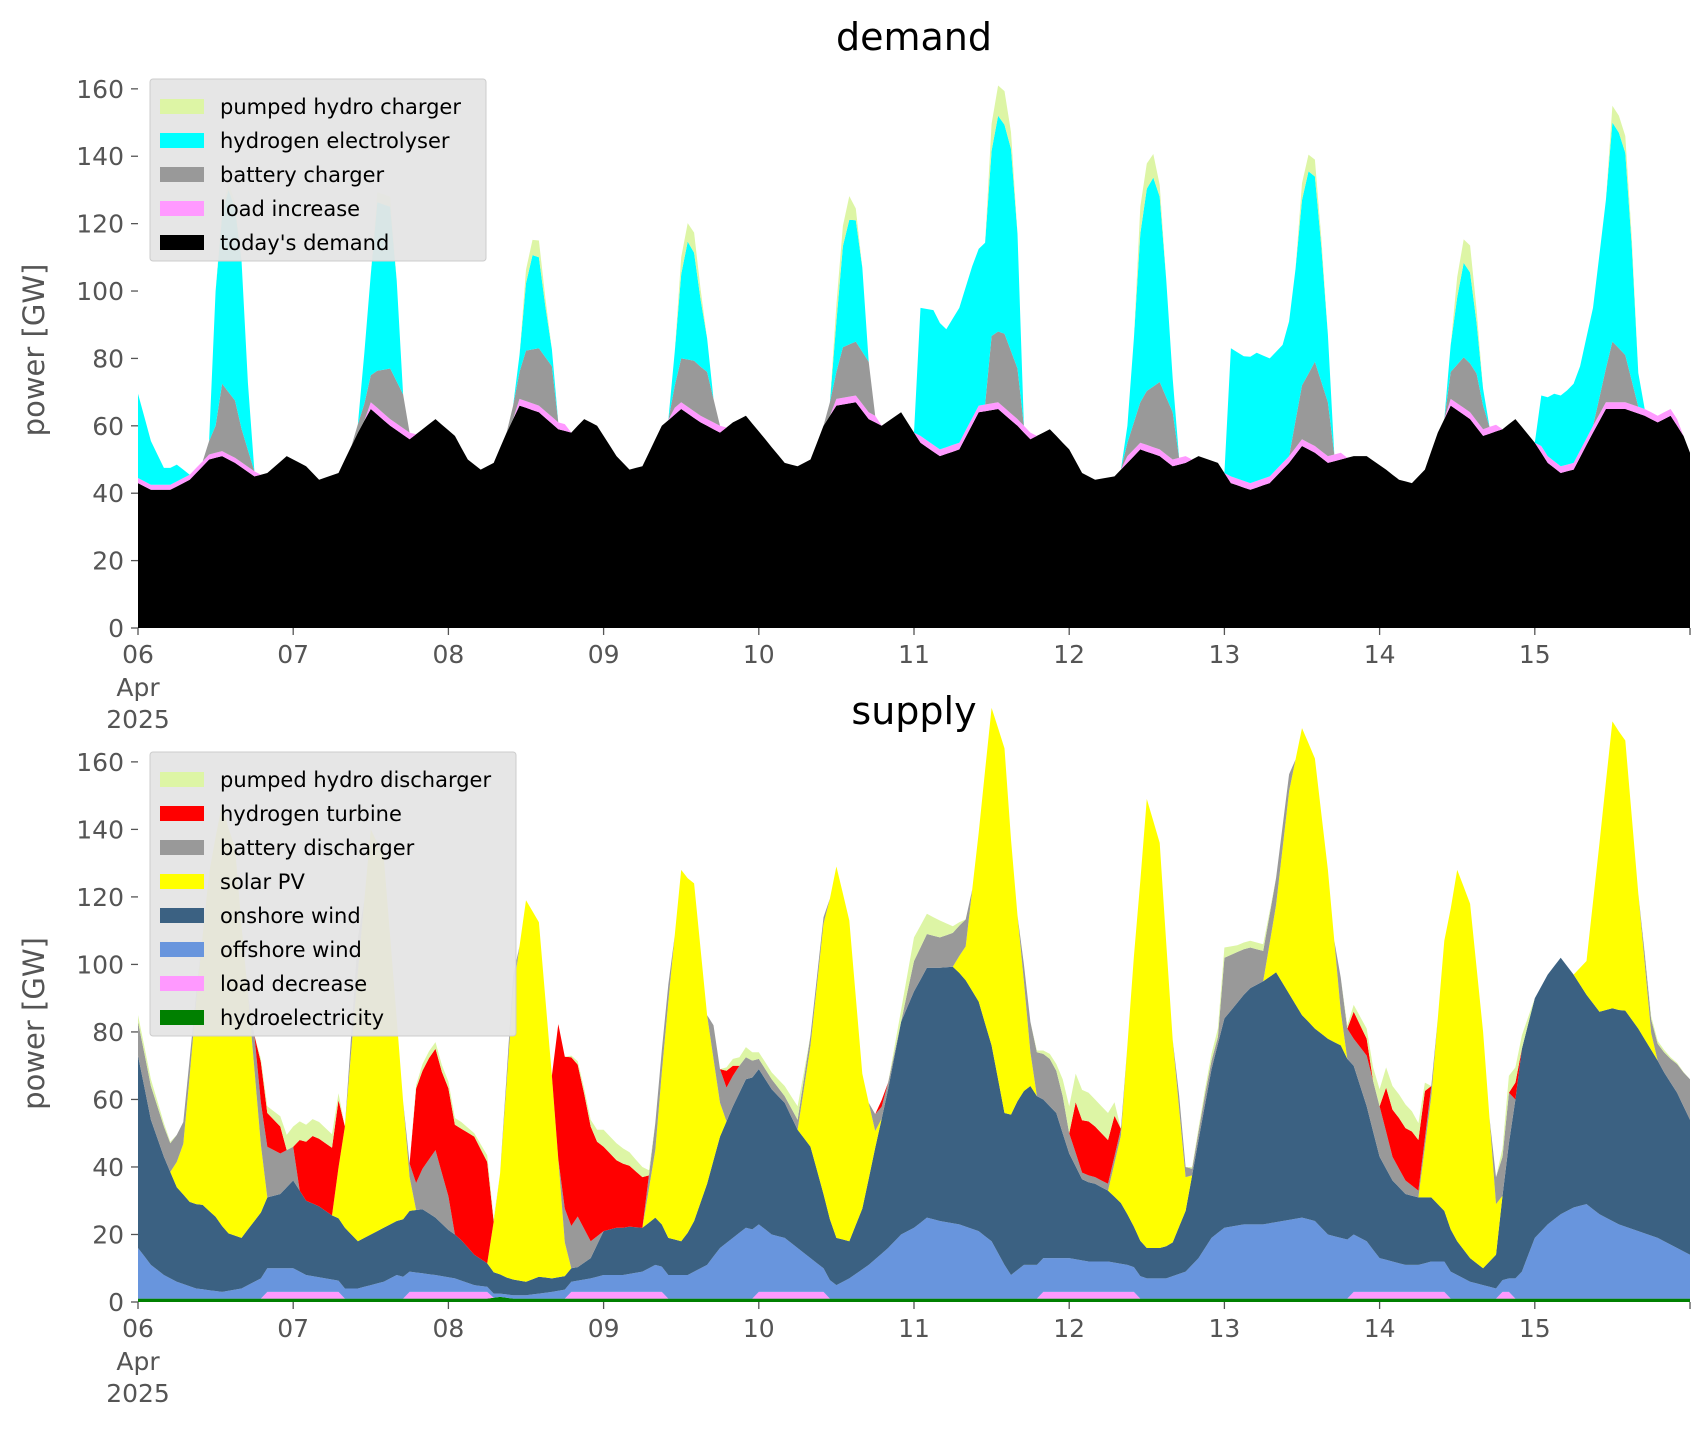  I want to click on legend-label: offshore wind, so click(291, 950).